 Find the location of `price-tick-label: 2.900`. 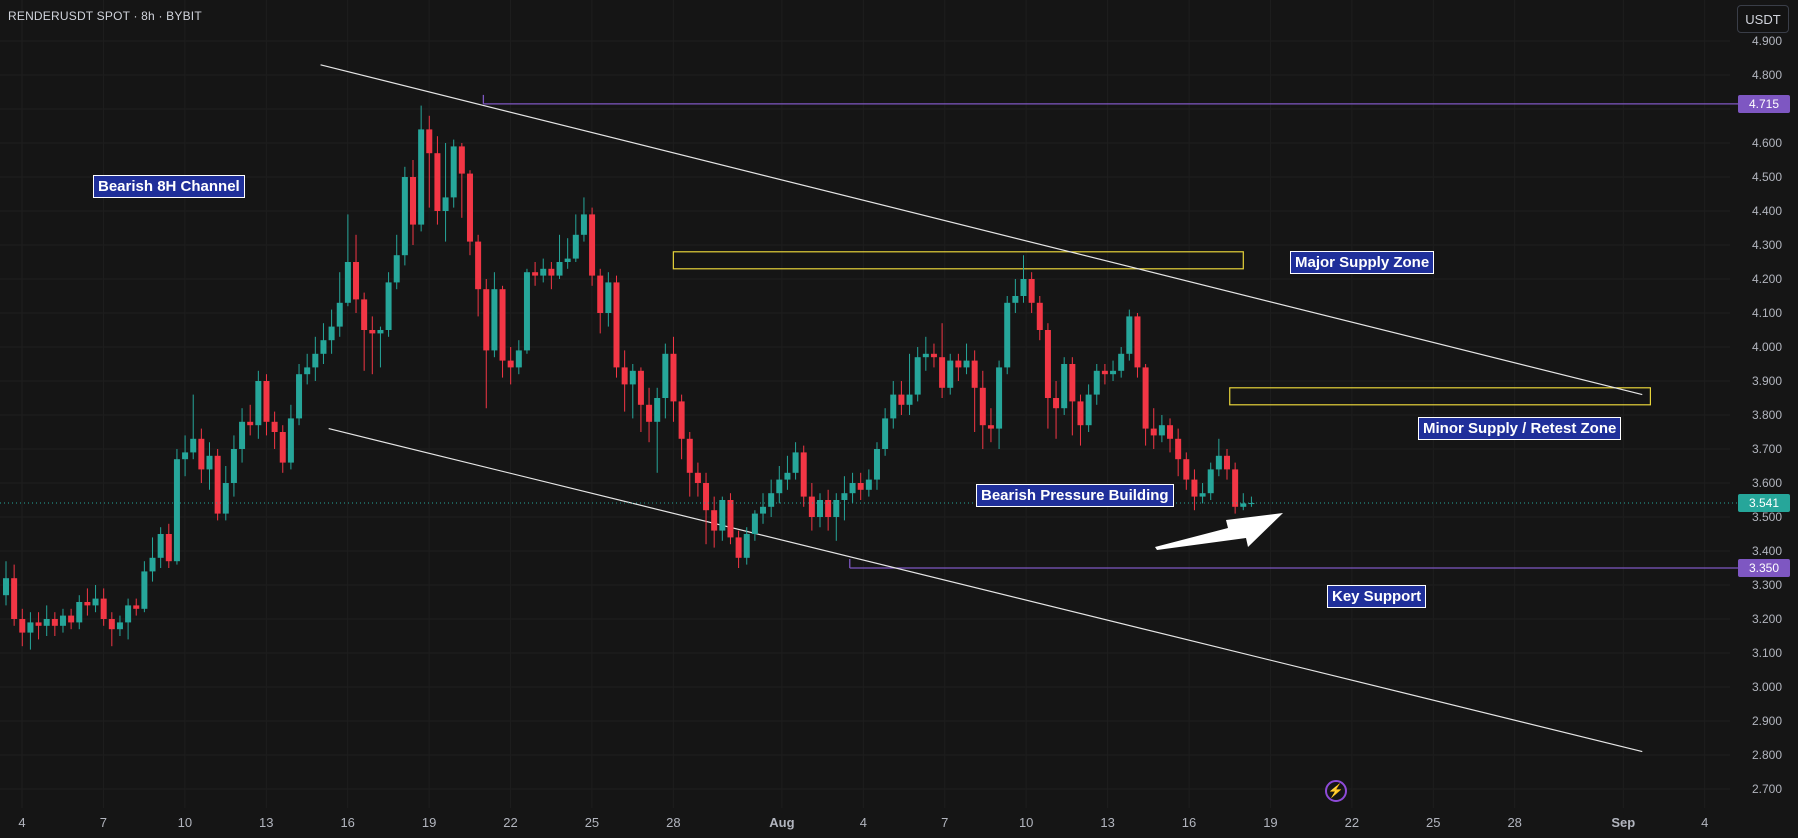

price-tick-label: 2.900 is located at coordinates (1767, 721).